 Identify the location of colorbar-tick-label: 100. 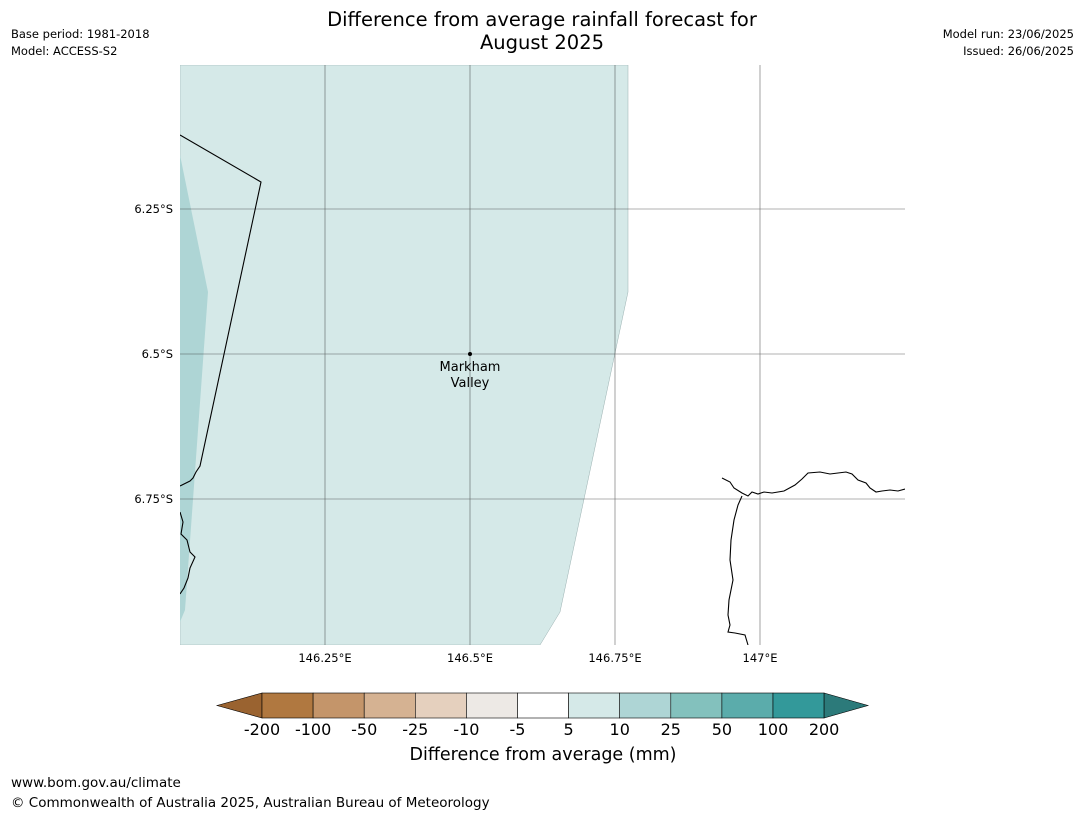
(773, 729).